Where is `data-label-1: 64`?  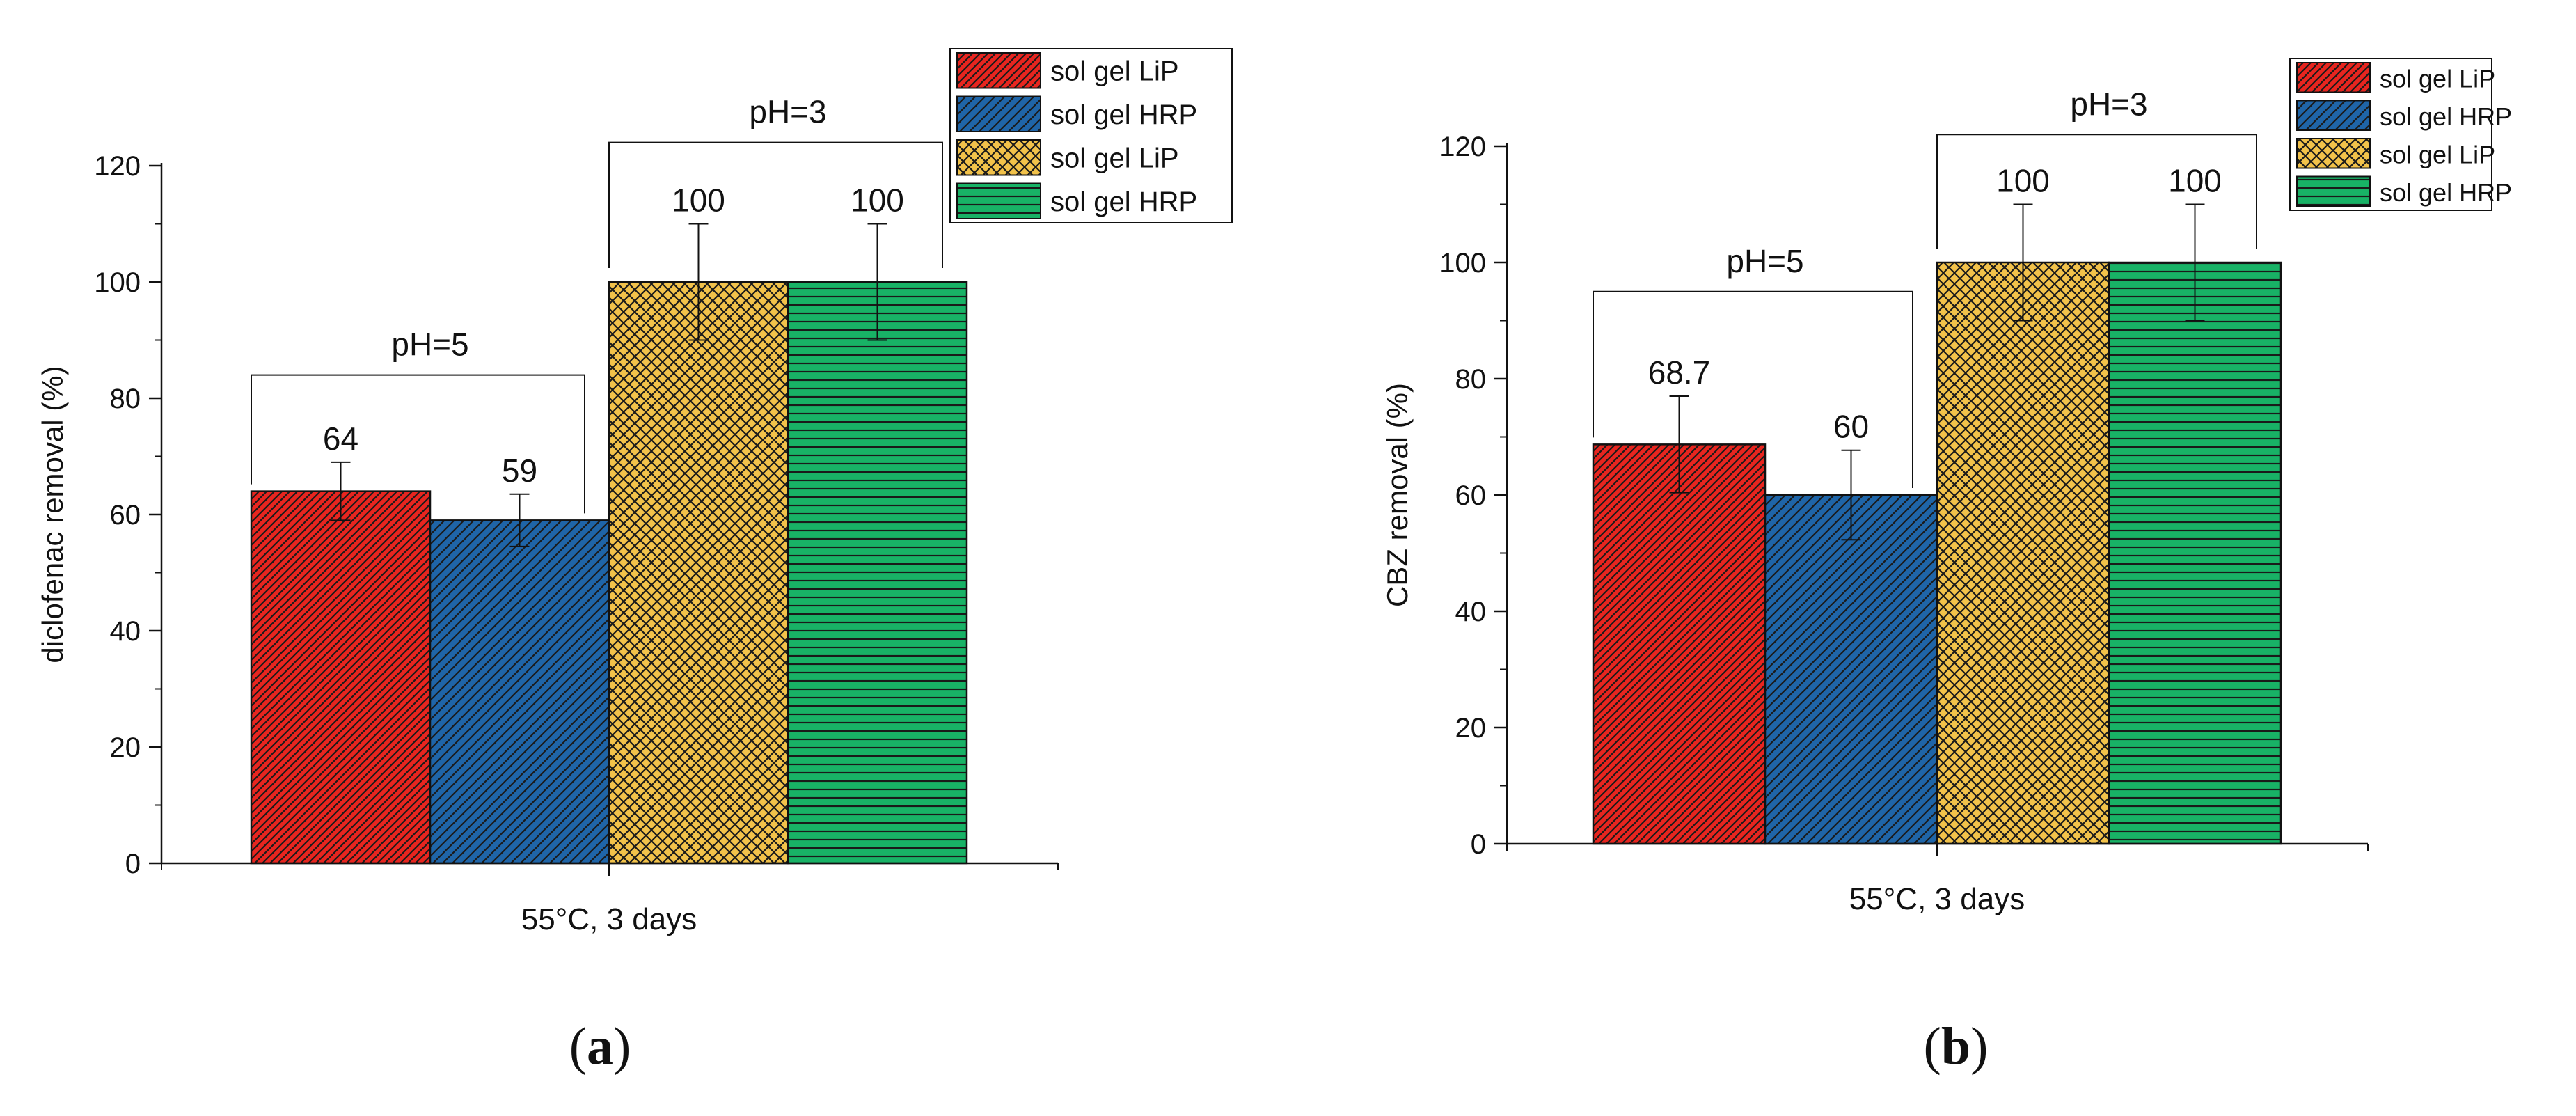 data-label-1: 64 is located at coordinates (340, 439).